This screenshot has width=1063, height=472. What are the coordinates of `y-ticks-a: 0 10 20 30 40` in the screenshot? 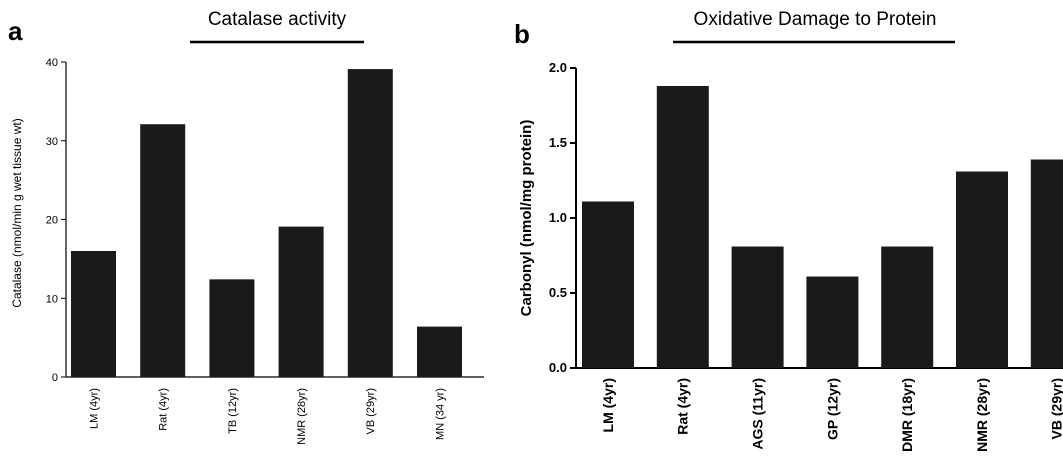 It's located at (56, 220).